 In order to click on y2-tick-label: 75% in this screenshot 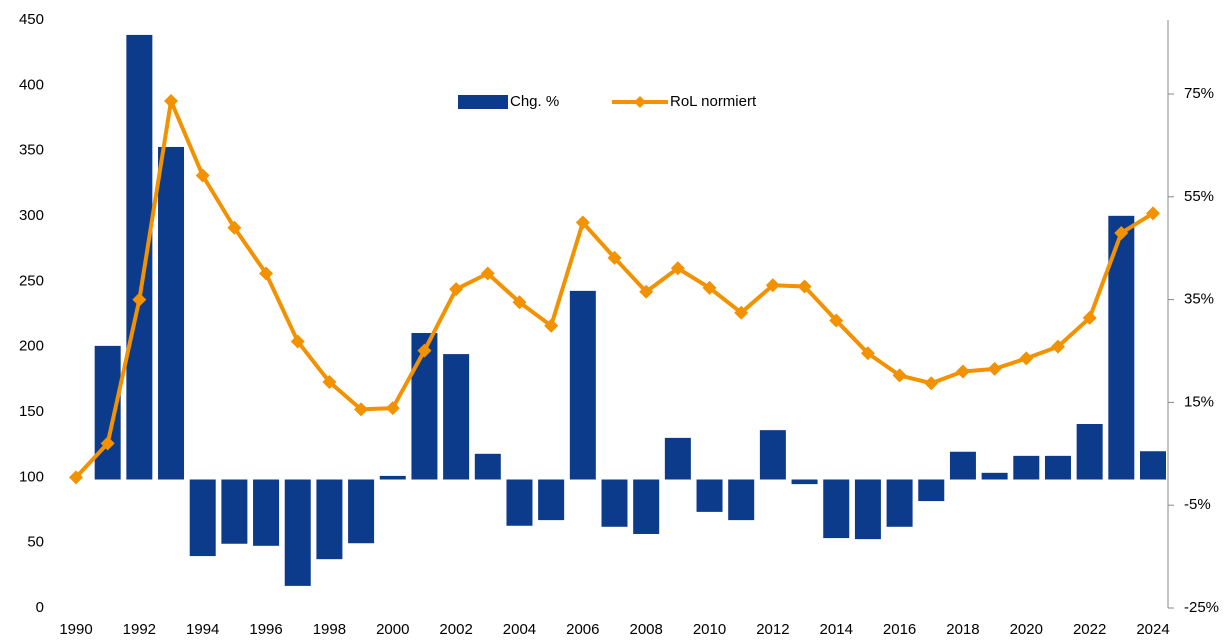, I will do `click(1199, 93)`.